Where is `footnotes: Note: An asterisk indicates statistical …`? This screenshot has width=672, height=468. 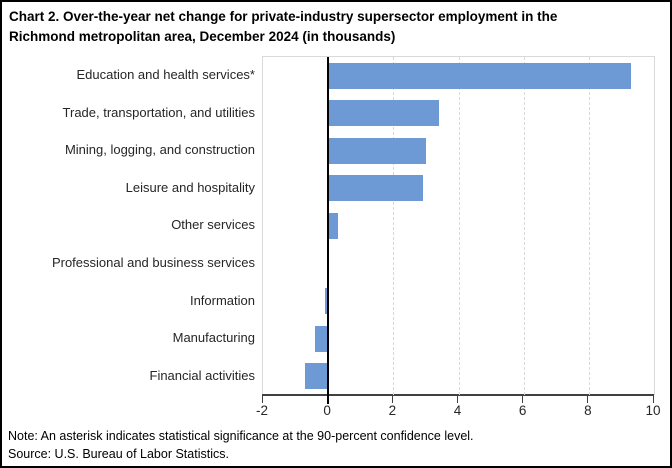
footnotes: Note: An asterisk indicates statistical … is located at coordinates (338, 445).